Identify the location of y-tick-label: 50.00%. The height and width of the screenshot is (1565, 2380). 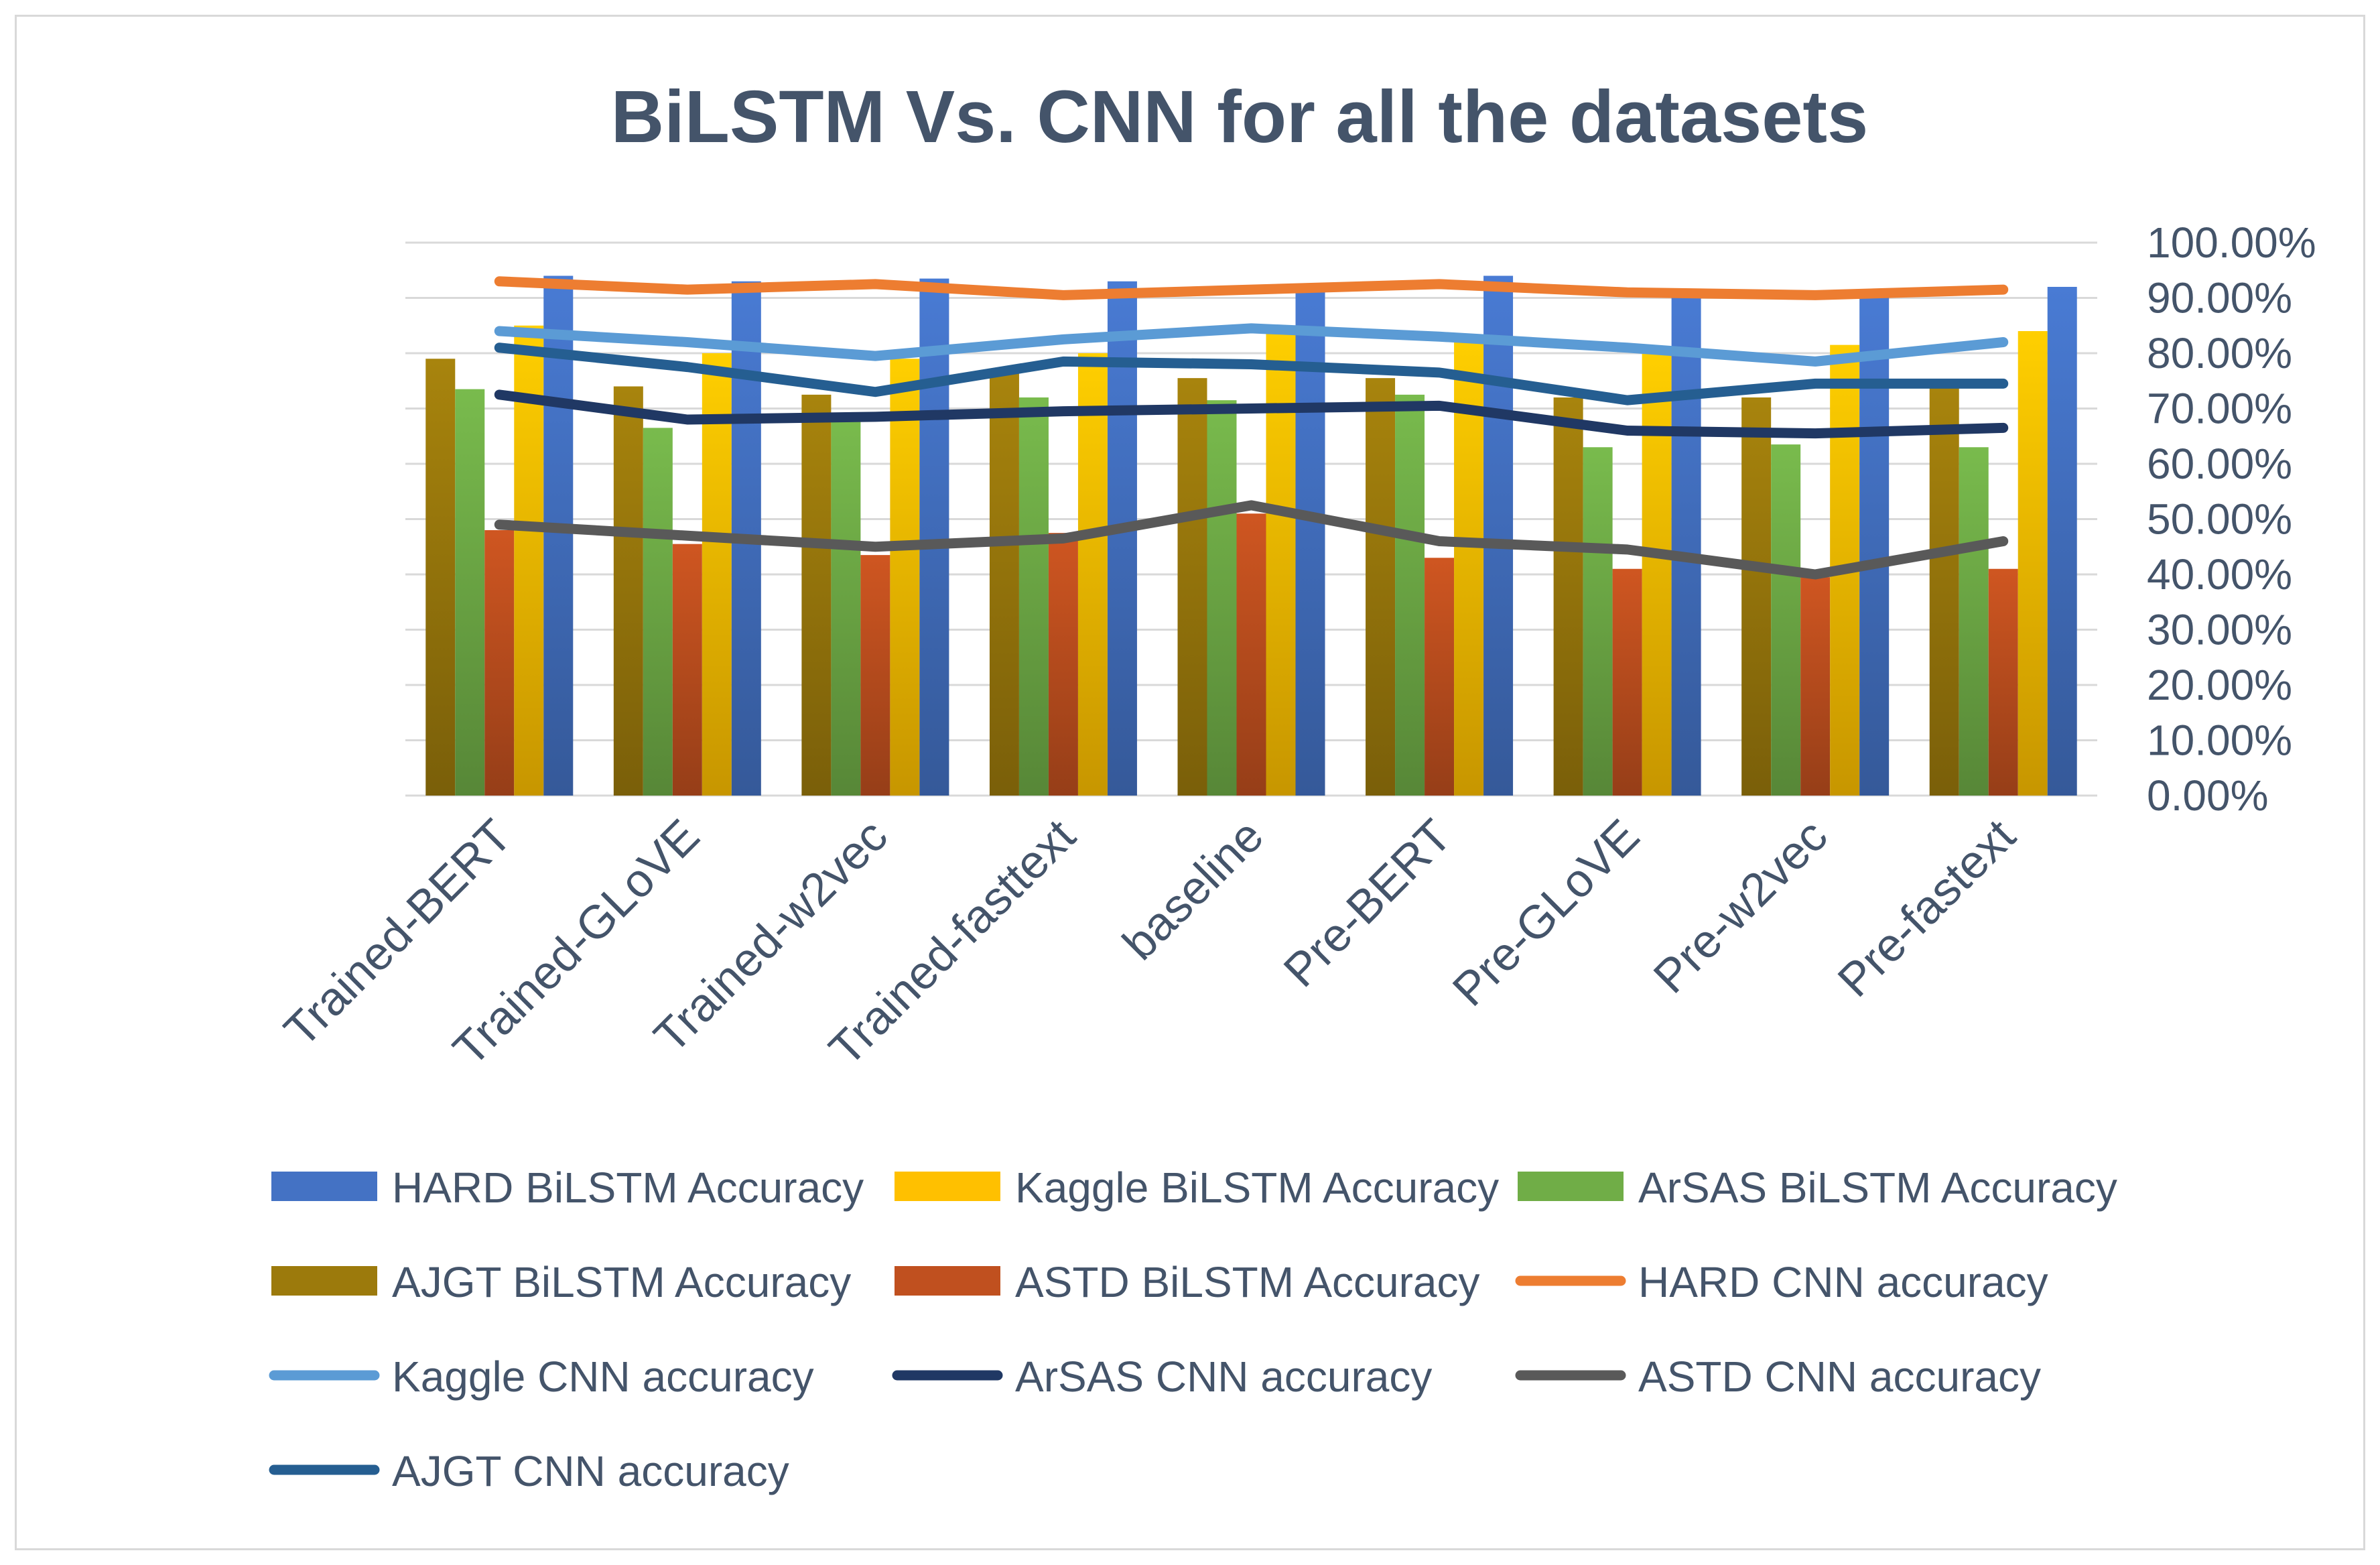
(2219, 519).